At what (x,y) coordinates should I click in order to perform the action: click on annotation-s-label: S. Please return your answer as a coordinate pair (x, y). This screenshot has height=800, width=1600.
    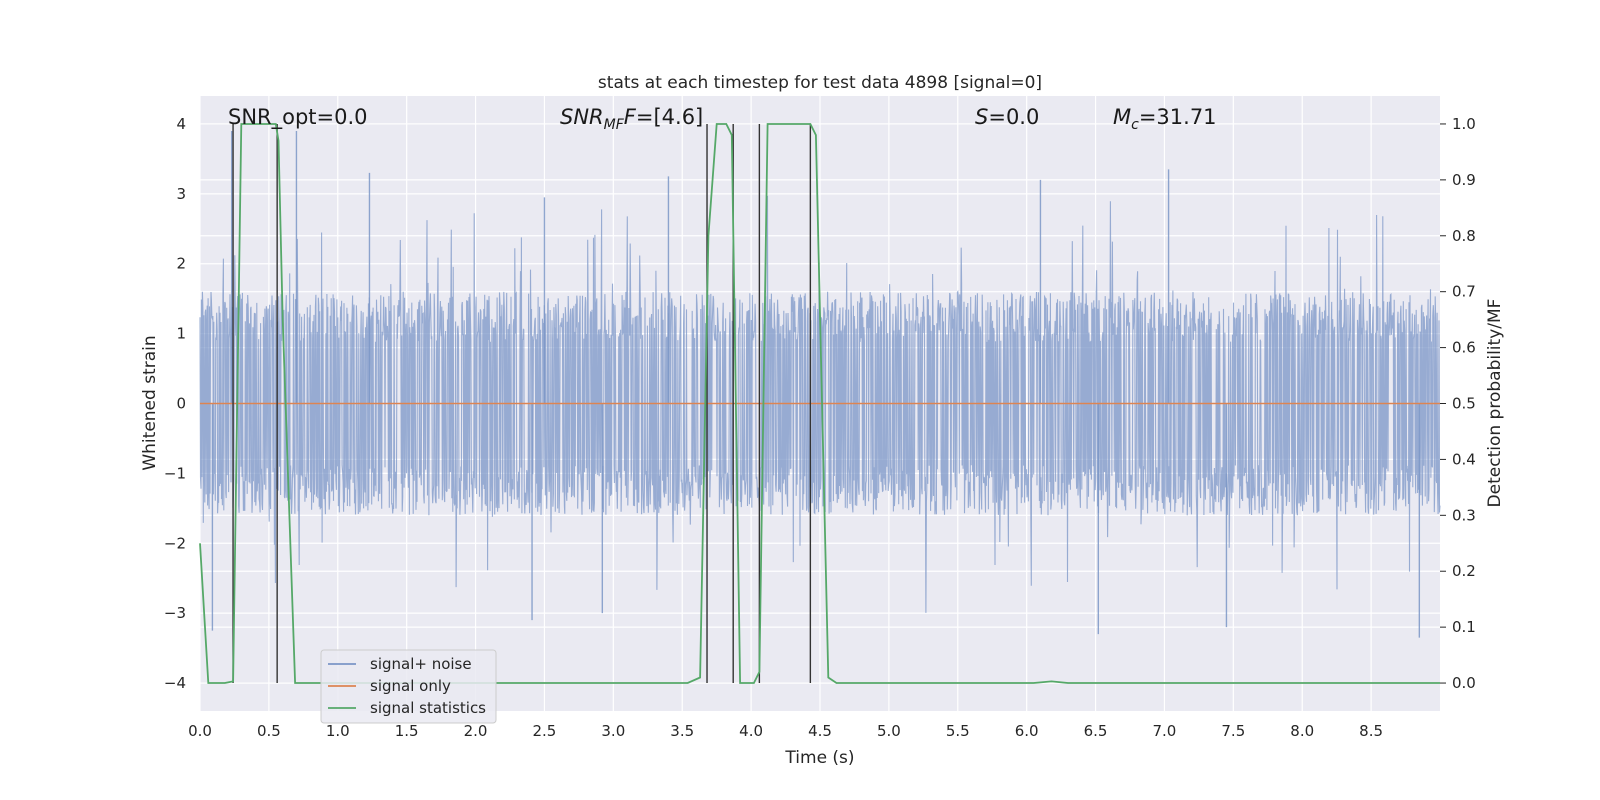
    Looking at the image, I should click on (981, 117).